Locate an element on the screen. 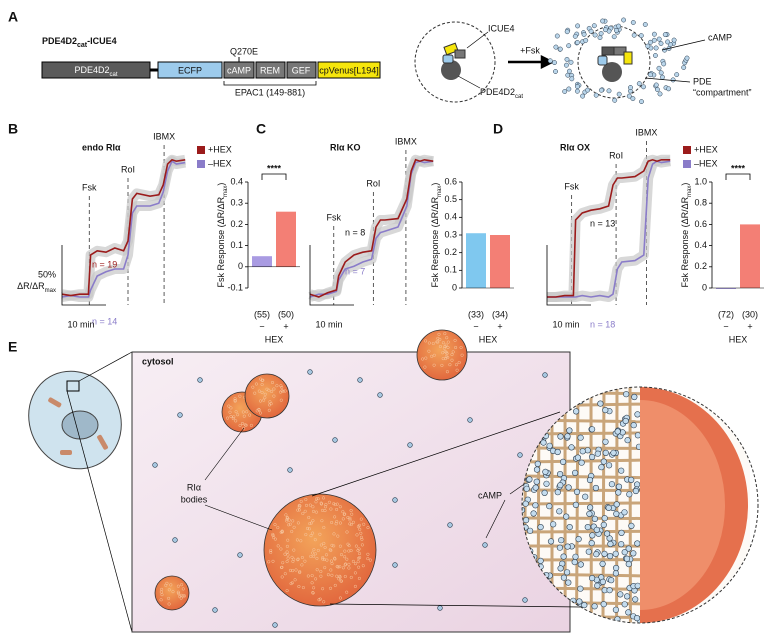  sensor-shape is located at coordinates (602, 60).